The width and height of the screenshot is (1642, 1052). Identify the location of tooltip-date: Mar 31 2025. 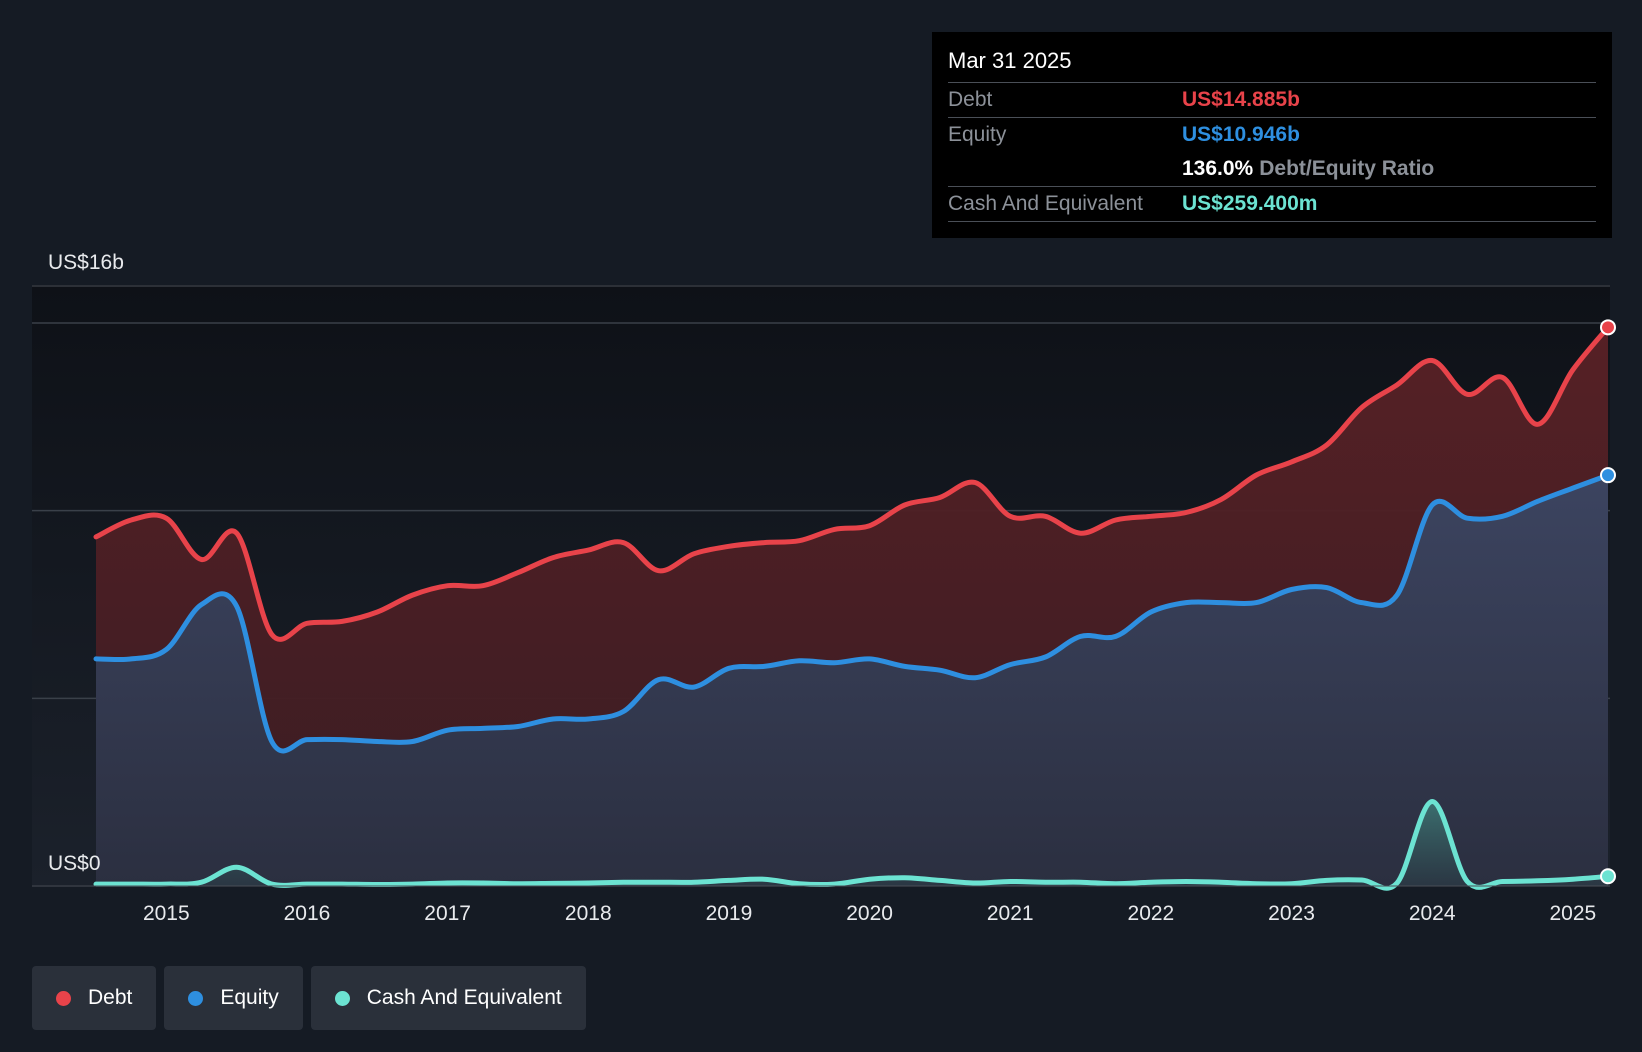
(1272, 64).